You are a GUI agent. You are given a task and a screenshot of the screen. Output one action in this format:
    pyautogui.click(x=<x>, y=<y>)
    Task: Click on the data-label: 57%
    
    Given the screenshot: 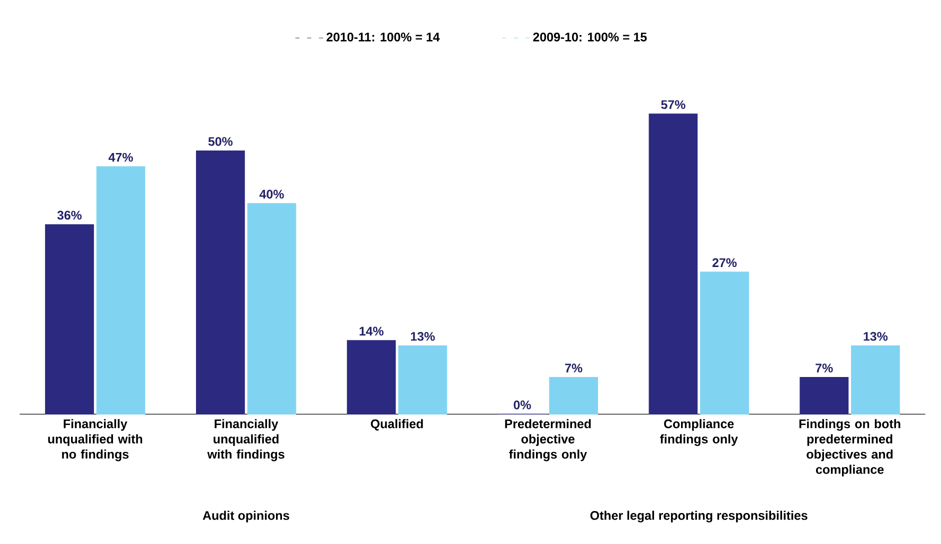 What is the action you would take?
    pyautogui.click(x=673, y=104)
    